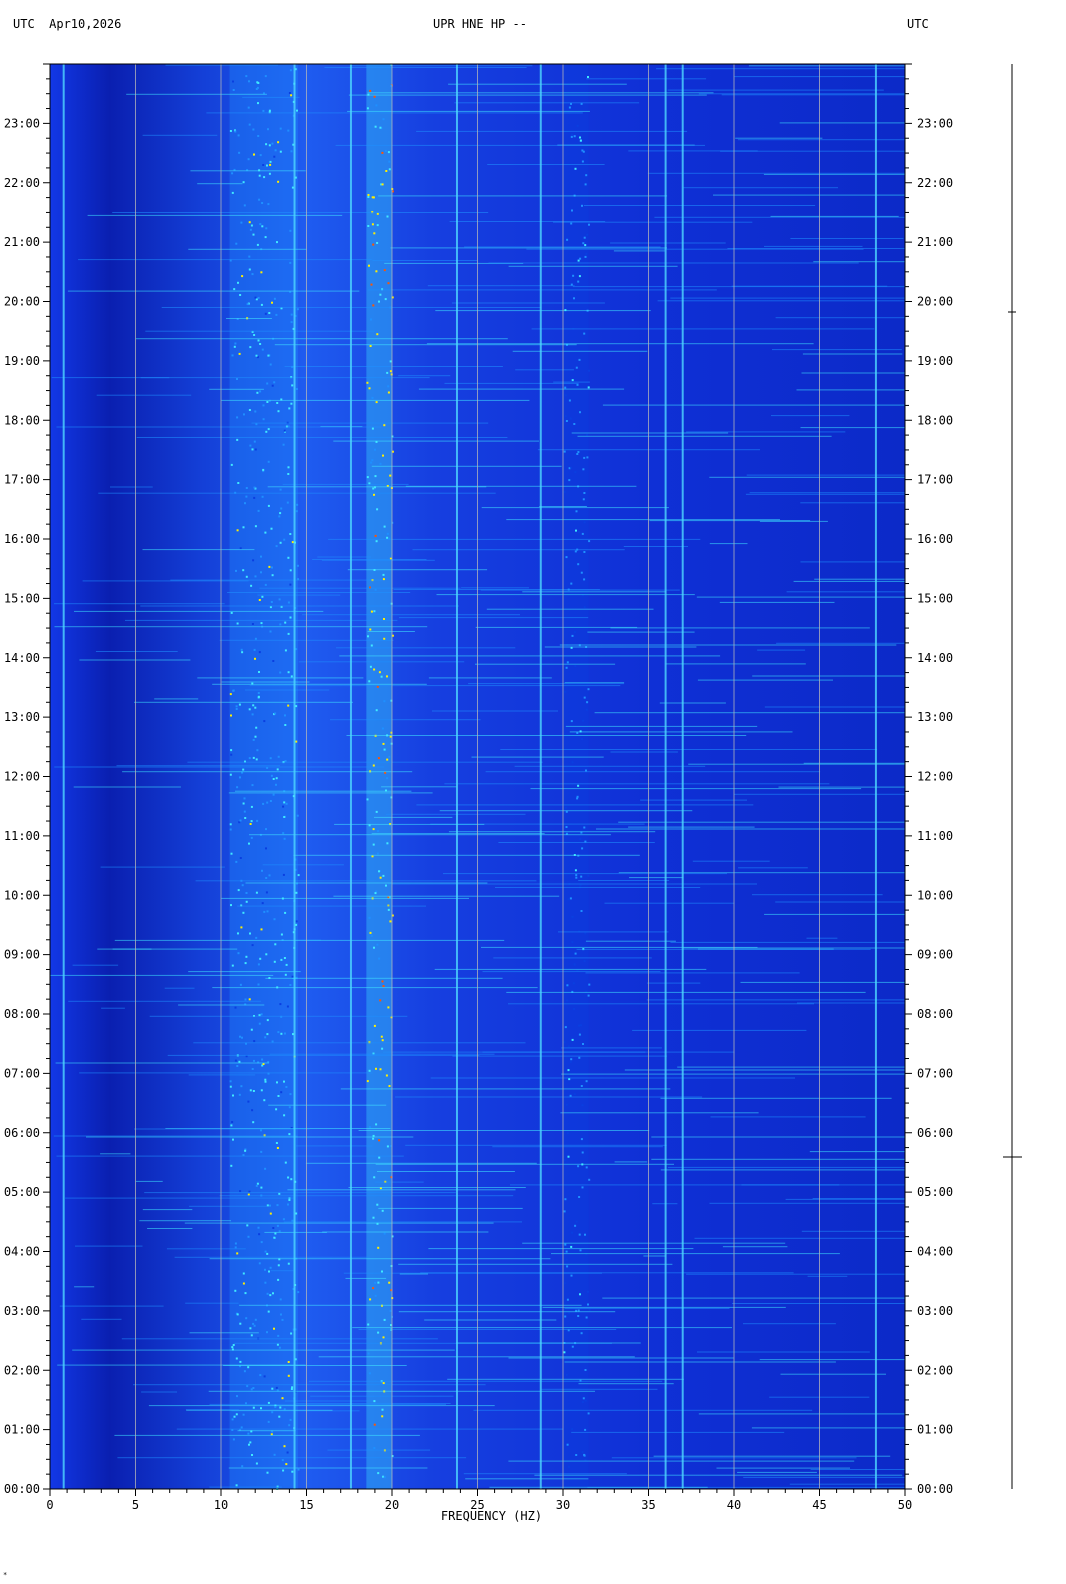 This screenshot has width=1066, height=1584. What do you see at coordinates (734, 1505) in the screenshot?
I see `freq-tick-label: 40` at bounding box center [734, 1505].